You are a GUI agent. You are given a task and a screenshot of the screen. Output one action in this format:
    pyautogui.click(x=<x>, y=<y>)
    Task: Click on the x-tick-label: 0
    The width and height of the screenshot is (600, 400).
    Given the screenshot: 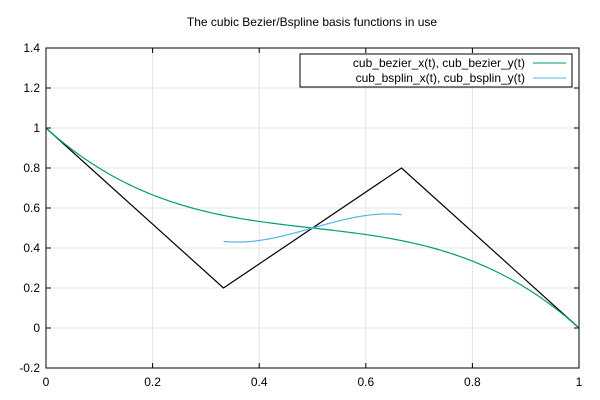 What is the action you would take?
    pyautogui.click(x=46, y=382)
    